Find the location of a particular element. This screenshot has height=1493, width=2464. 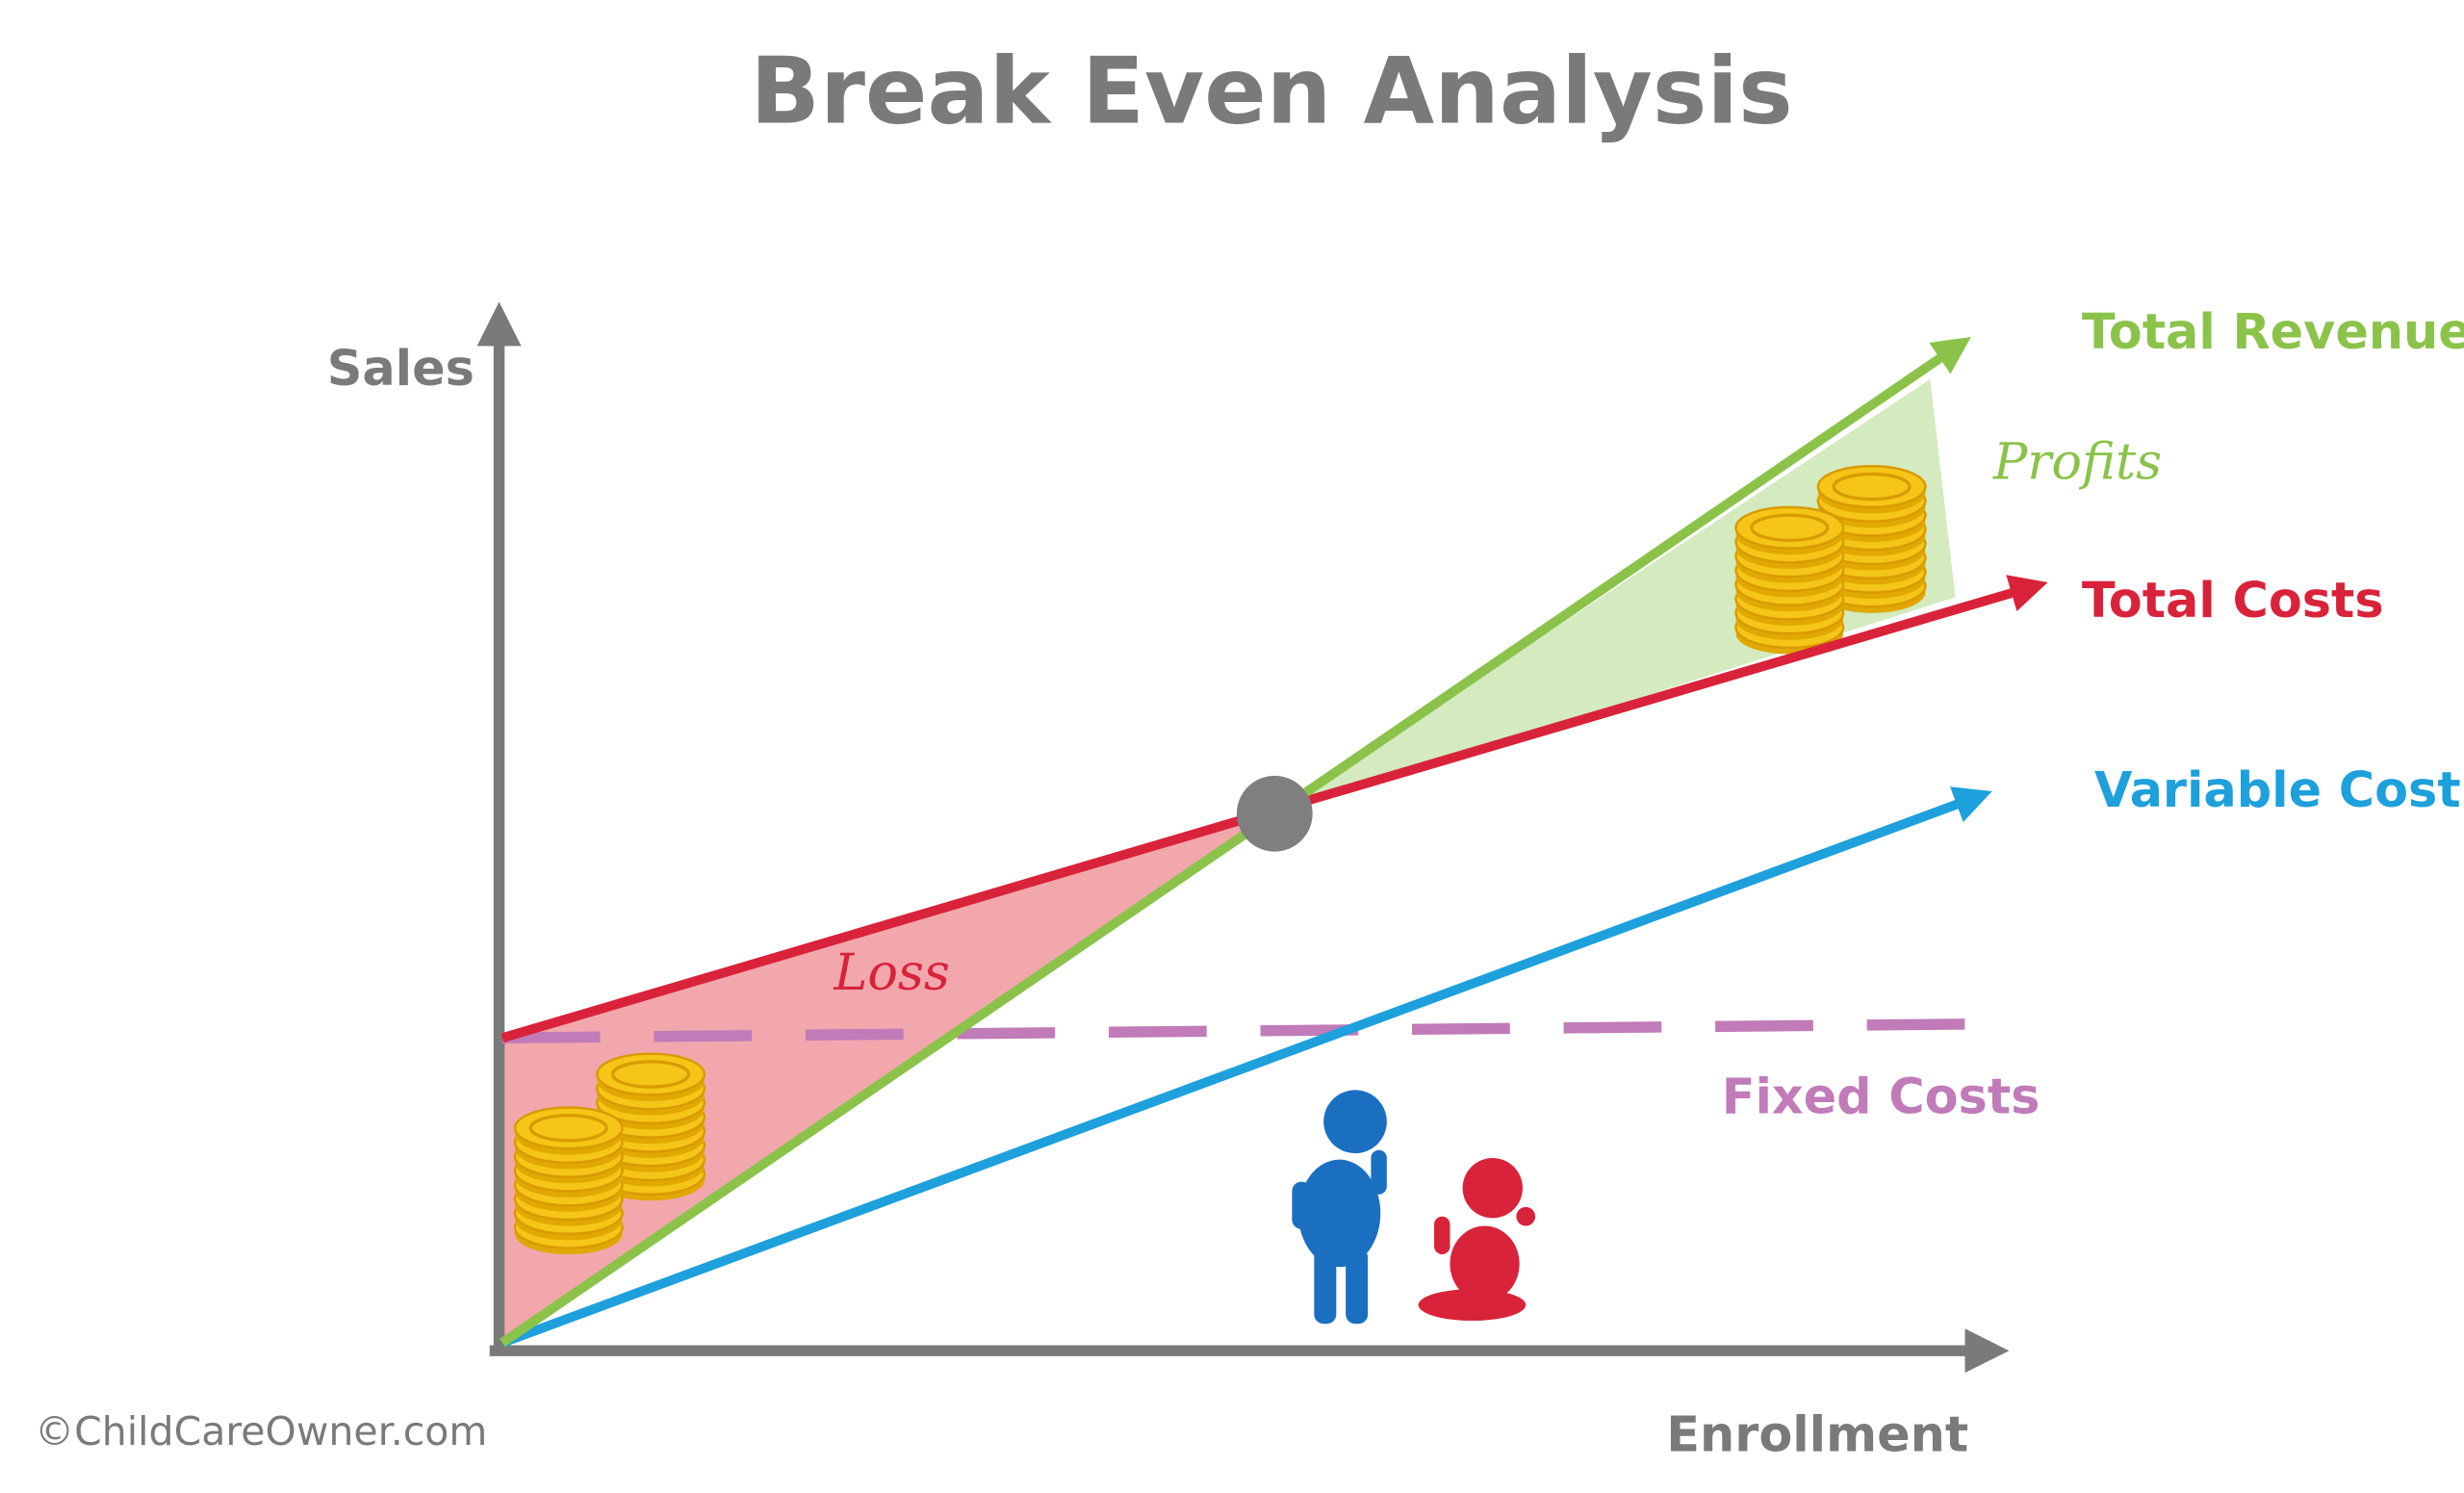

line-label: Total Revenue is located at coordinates (2273, 332).